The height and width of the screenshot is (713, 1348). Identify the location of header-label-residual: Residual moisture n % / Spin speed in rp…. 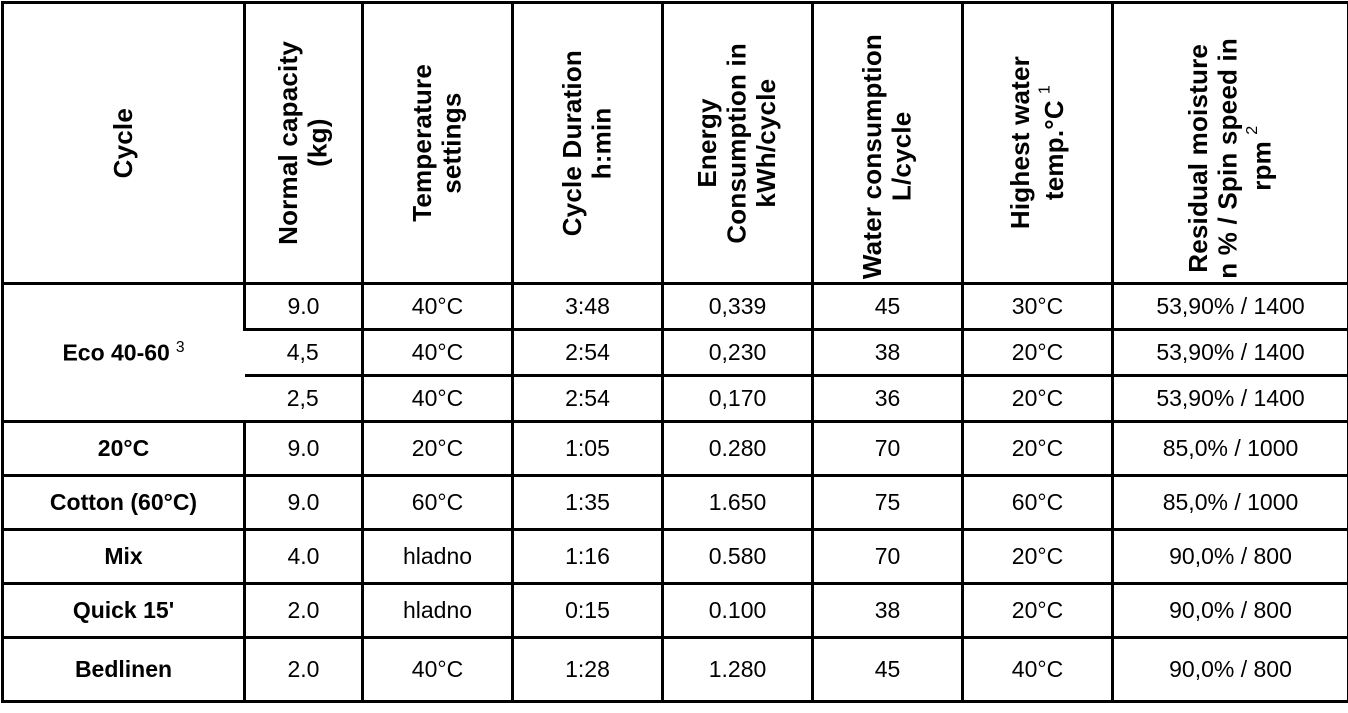
(1230, 158).